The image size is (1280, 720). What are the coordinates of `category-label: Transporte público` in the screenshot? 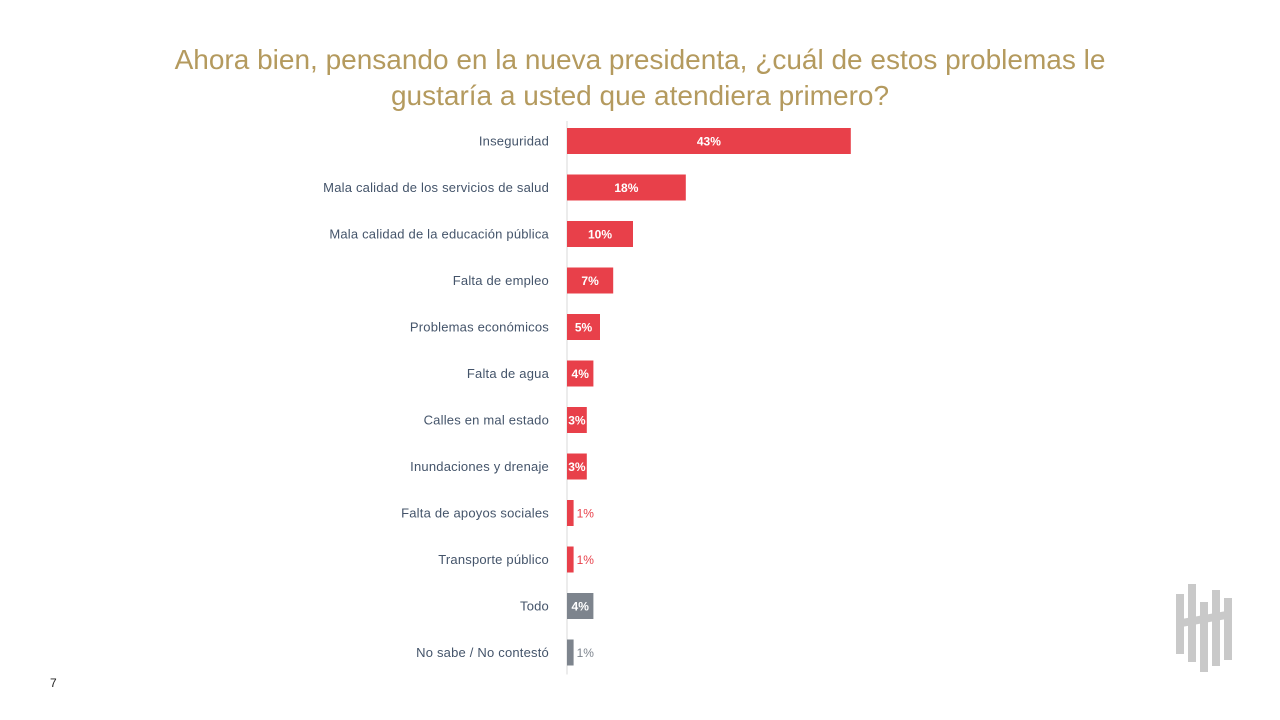 It's located at (493, 559).